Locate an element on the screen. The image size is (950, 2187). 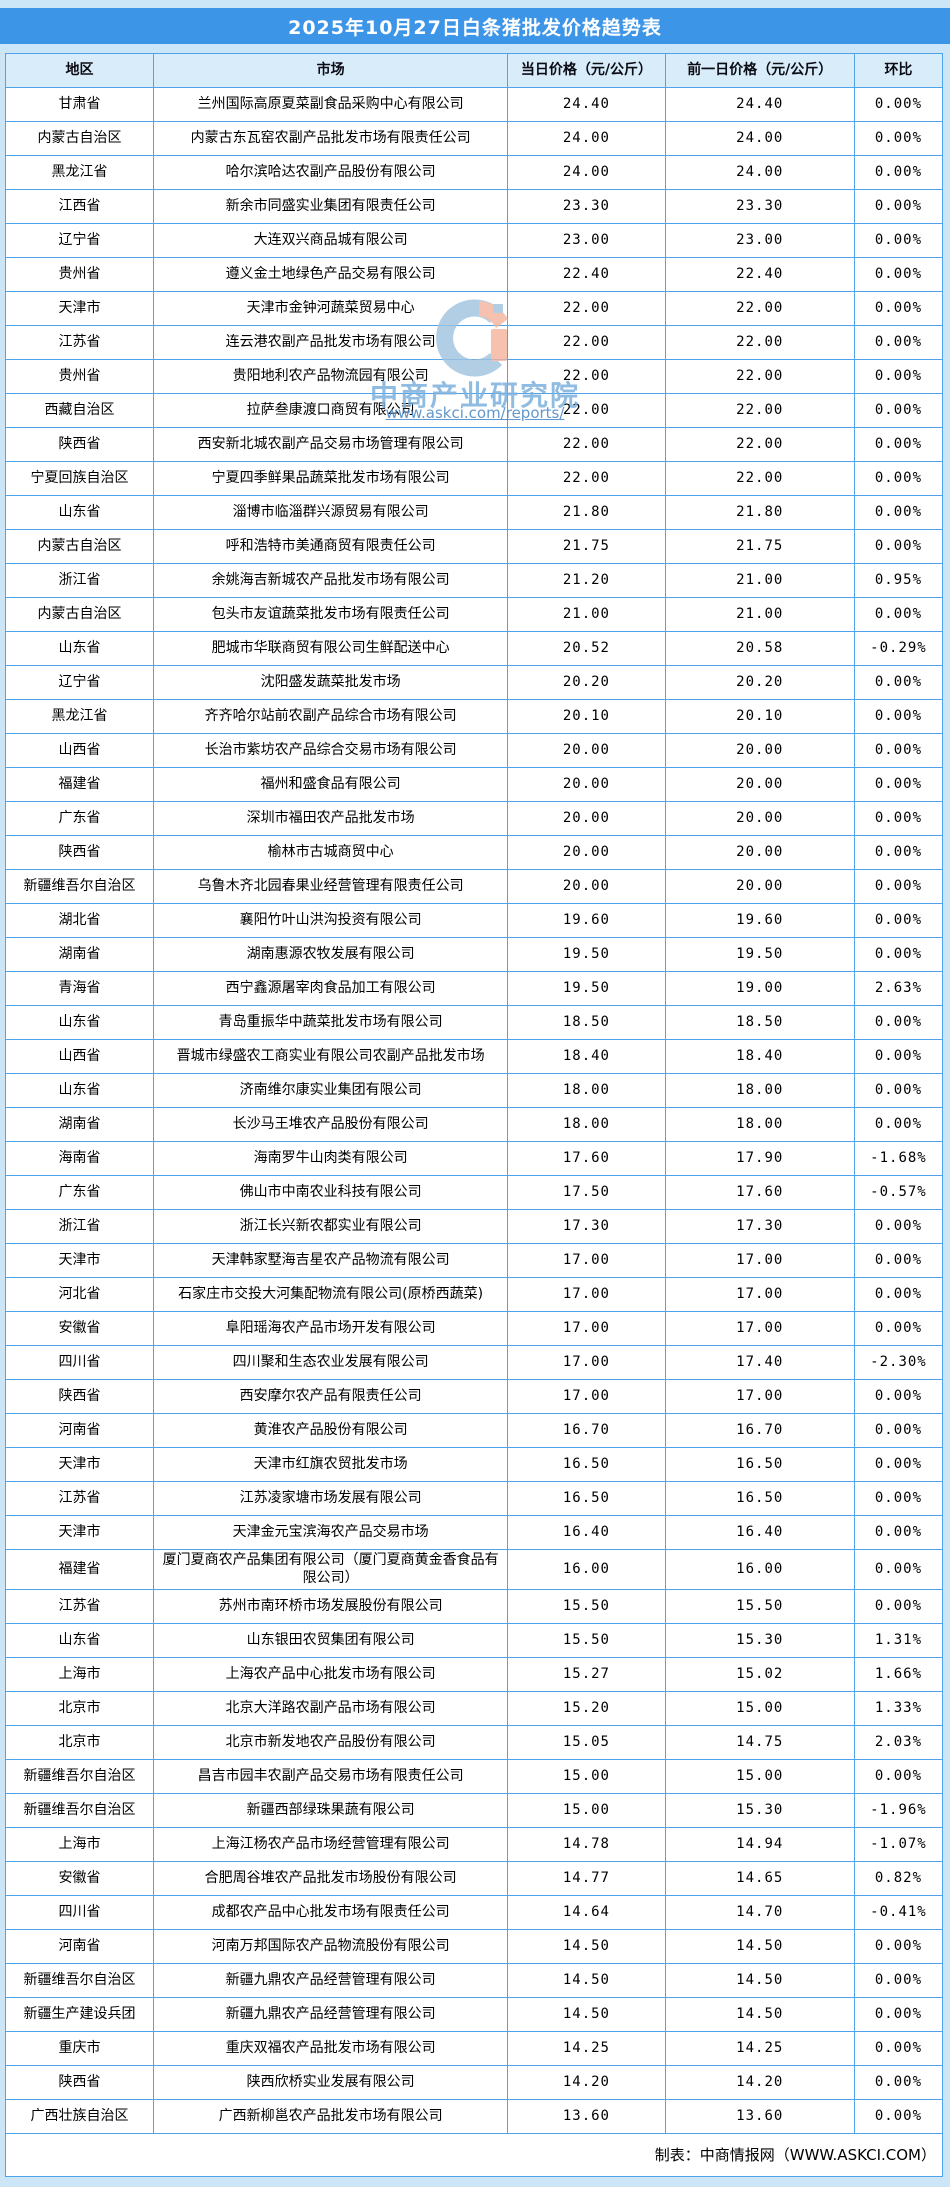
prev-price-cell: 19.00 is located at coordinates (759, 988).